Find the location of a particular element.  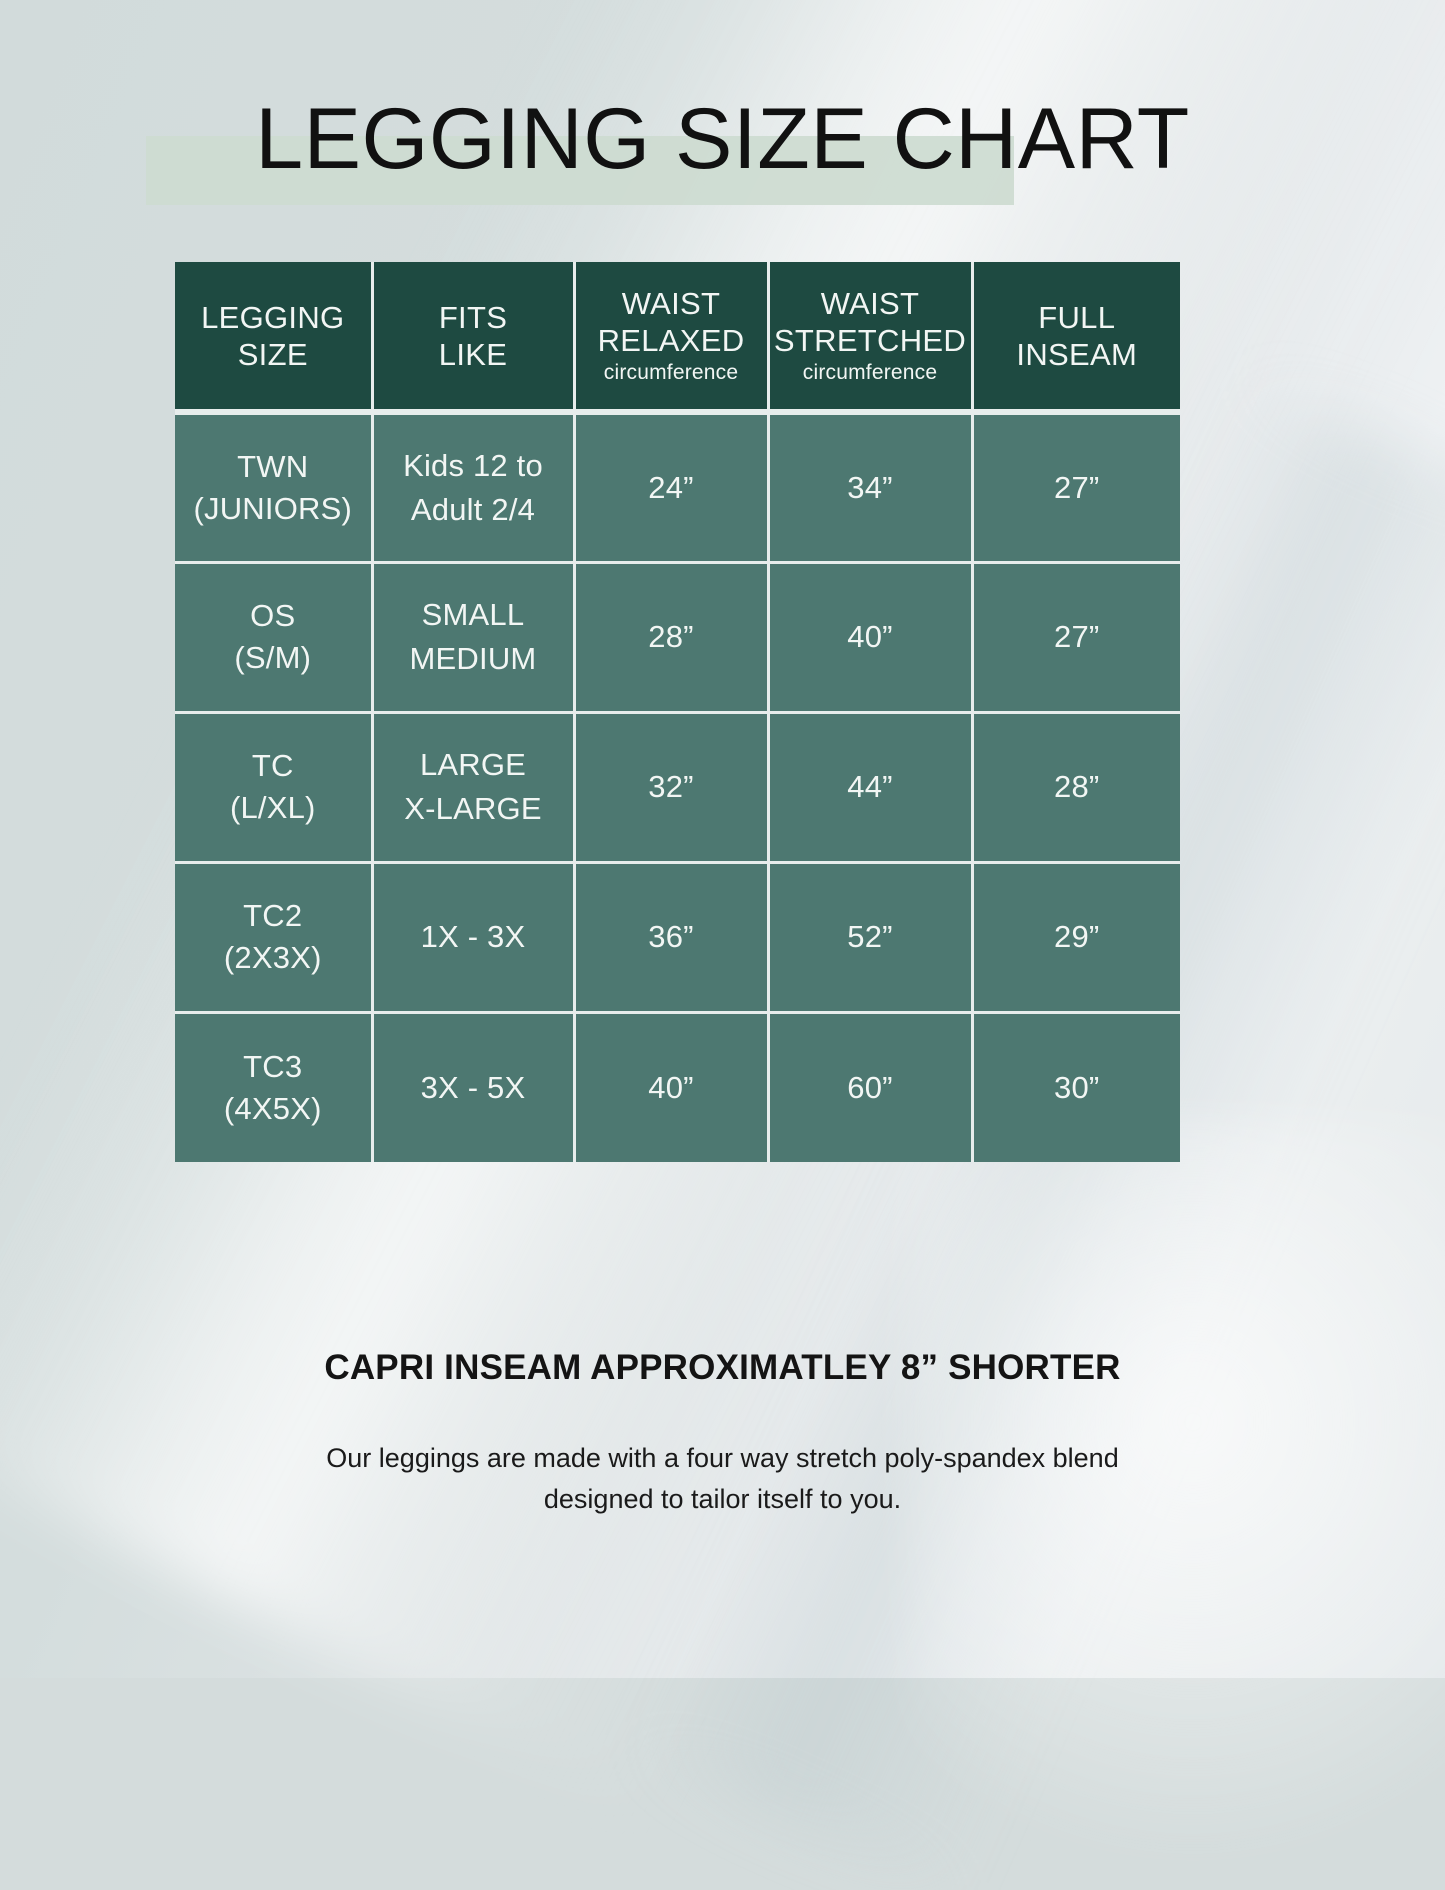

title-section: LEGGING SIZE CHART is located at coordinates (722, 149).